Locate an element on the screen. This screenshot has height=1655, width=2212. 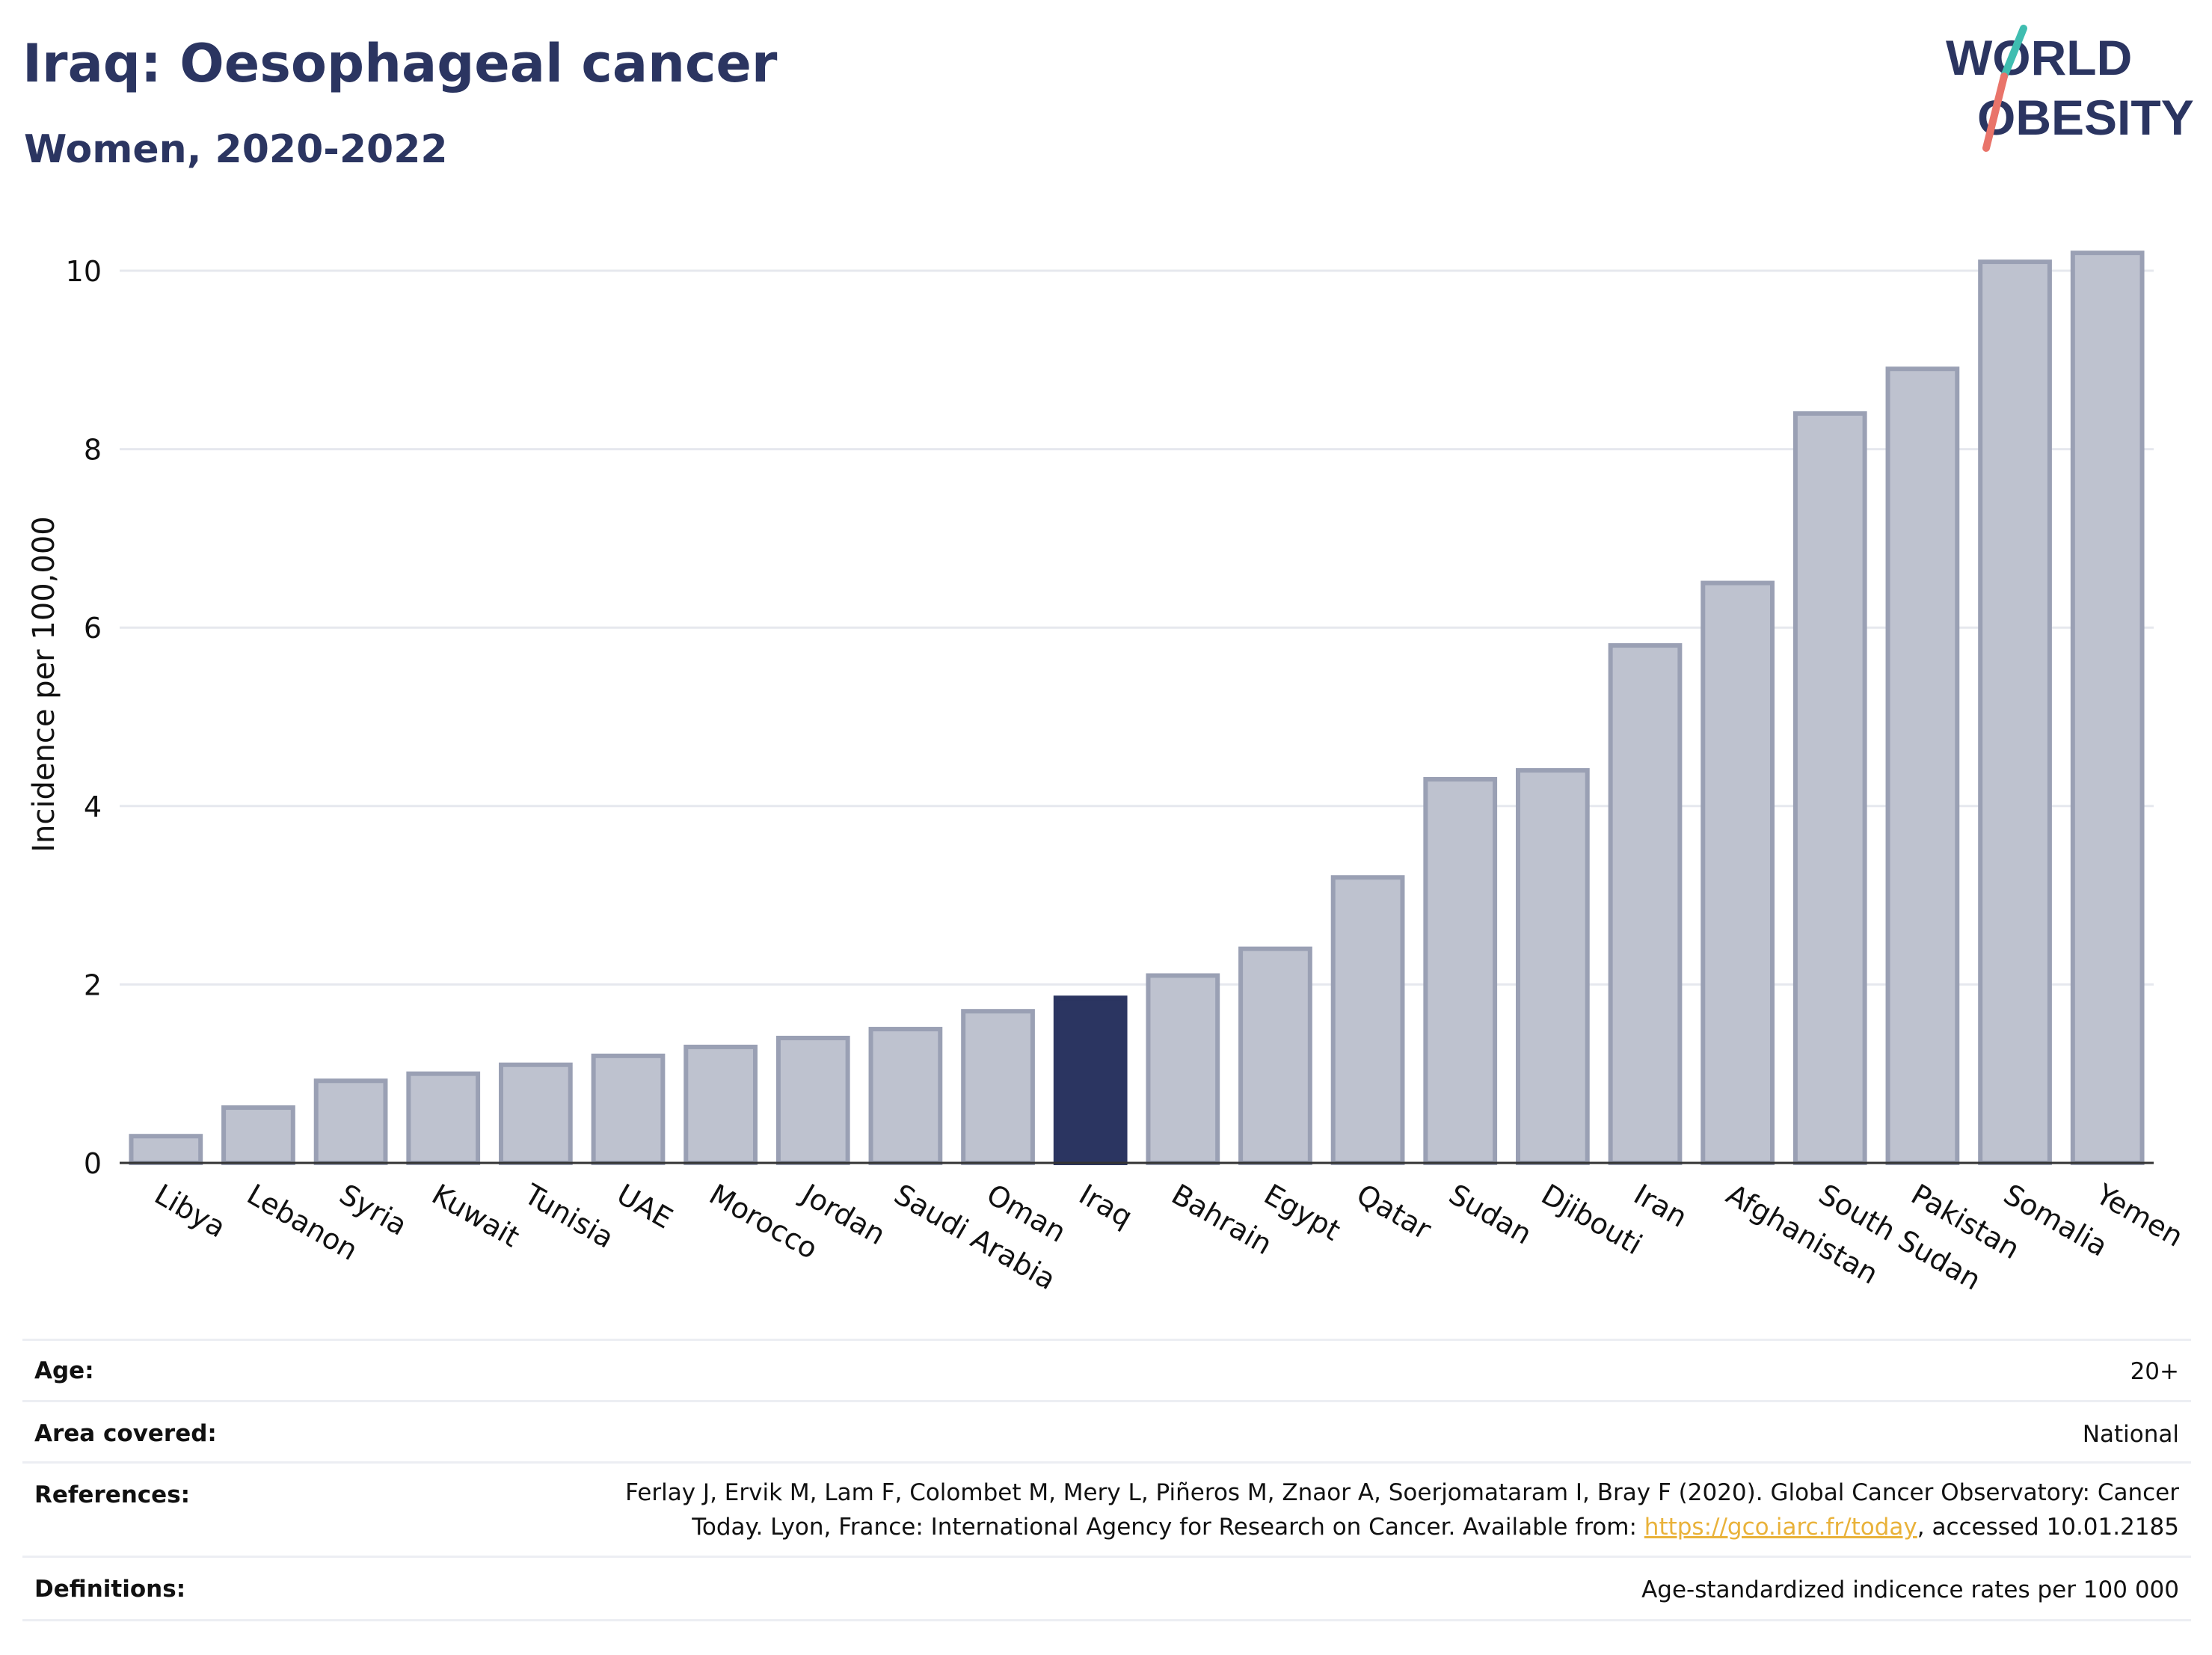
age-value: 20+ is located at coordinates (2154, 1371).